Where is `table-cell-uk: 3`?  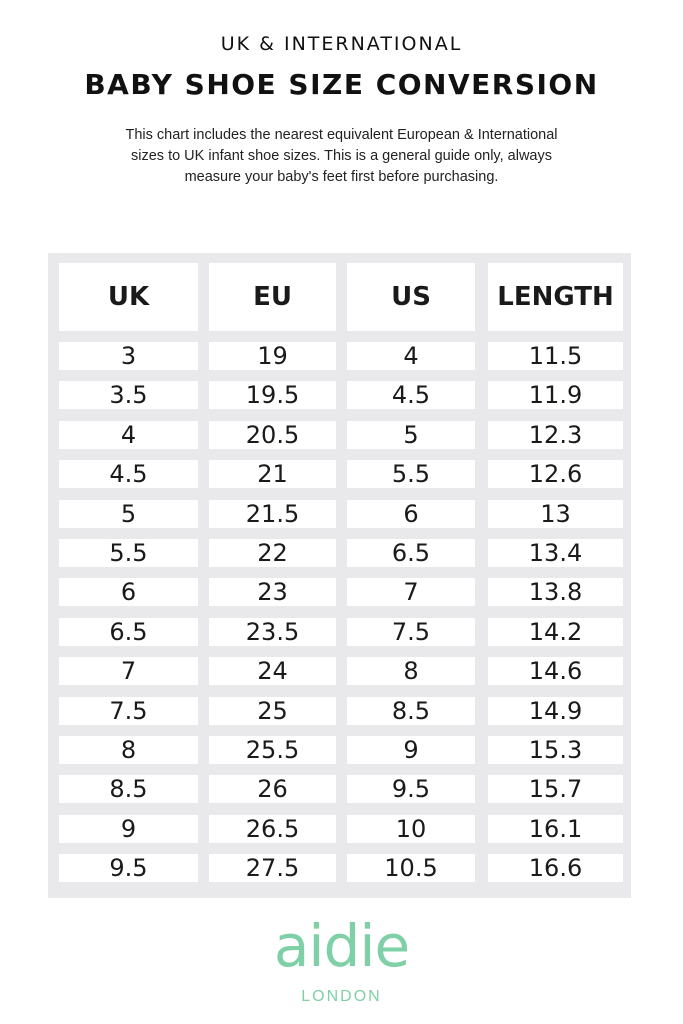
table-cell-uk: 3 is located at coordinates (128, 356).